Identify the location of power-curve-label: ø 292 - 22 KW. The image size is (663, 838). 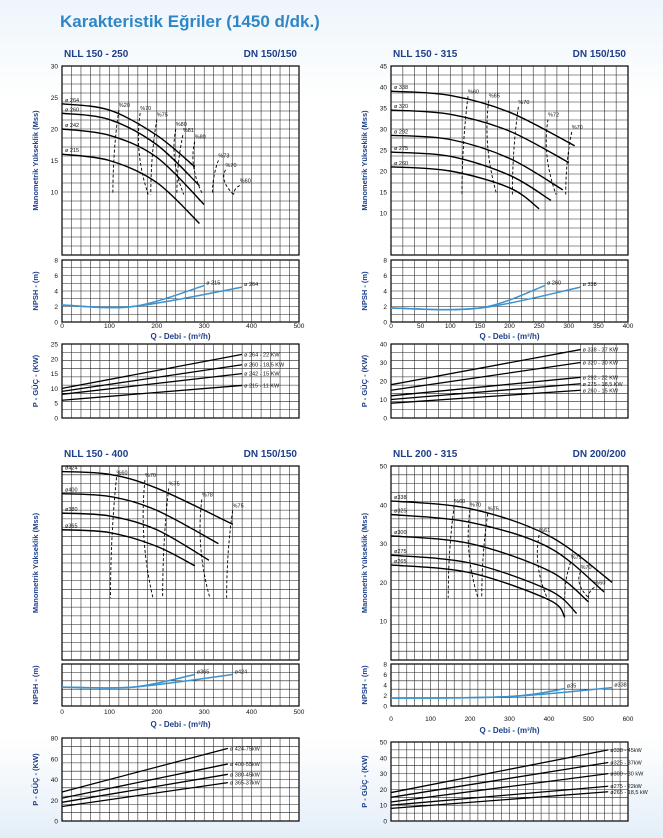
(601, 378).